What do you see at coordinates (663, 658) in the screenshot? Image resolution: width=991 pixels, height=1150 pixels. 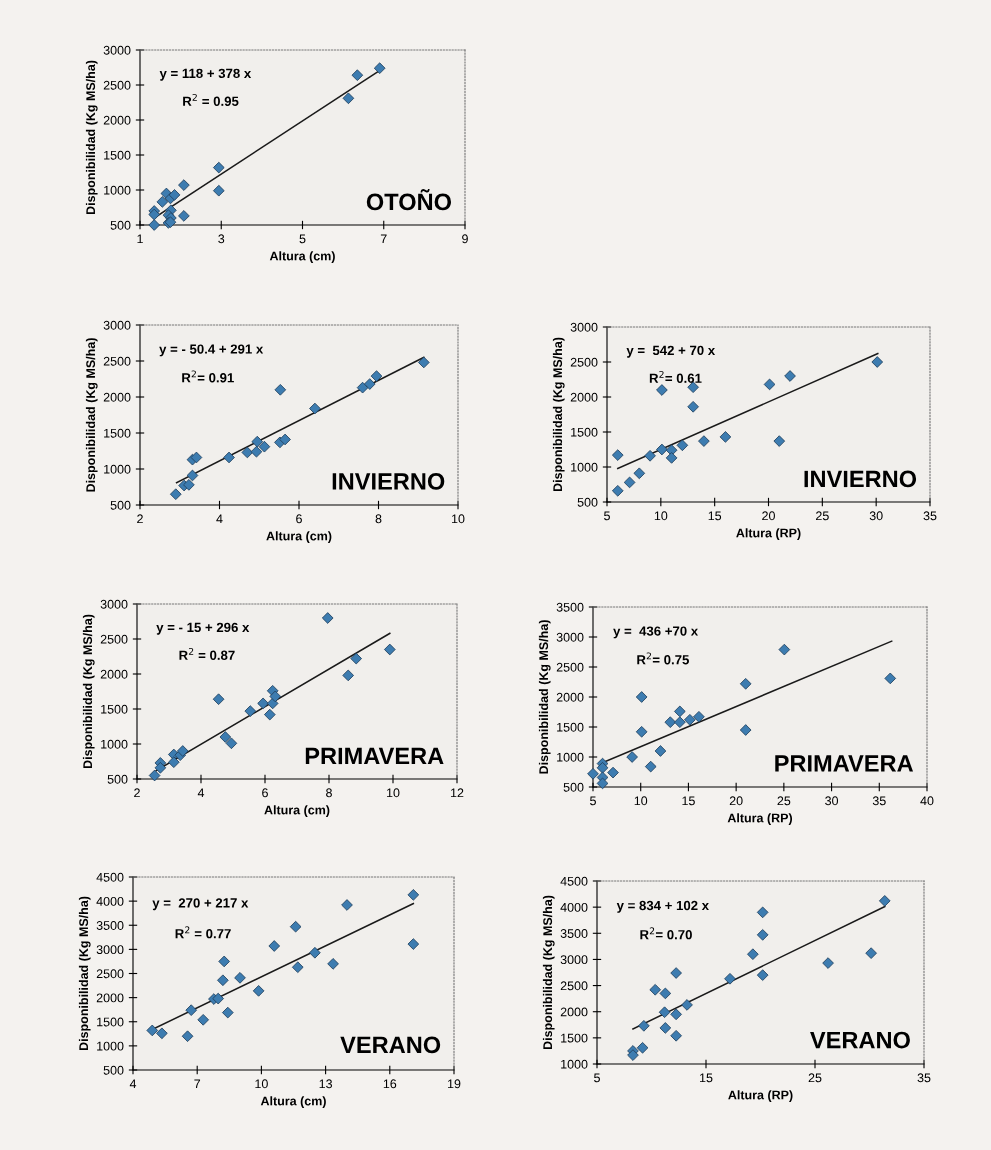 I see `annotation: R$^{2}$= 0.75` at bounding box center [663, 658].